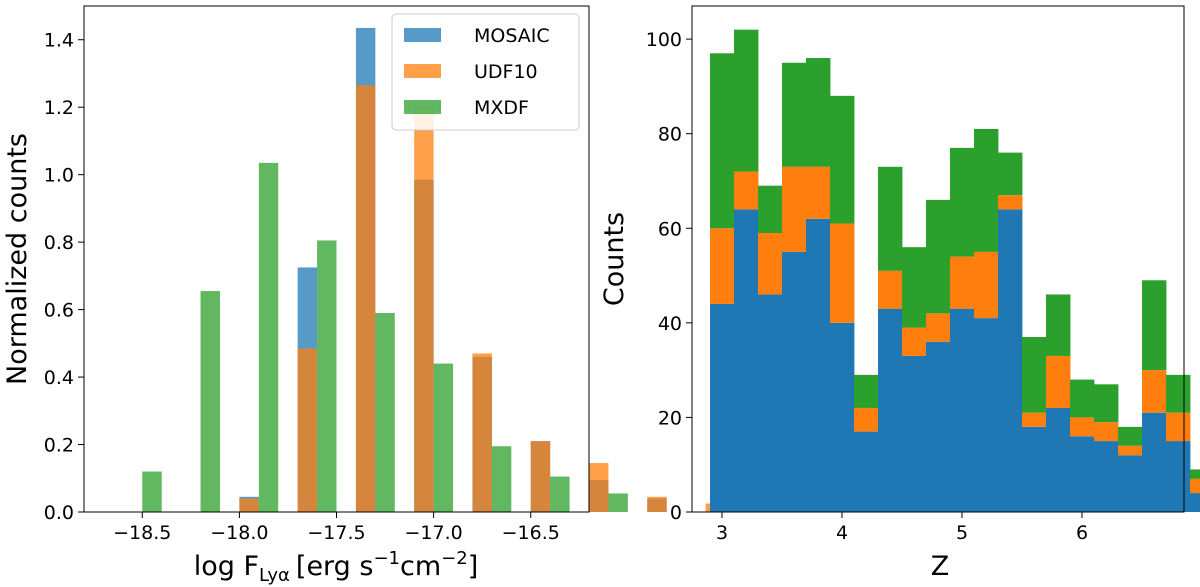 Image resolution: width=1200 pixels, height=587 pixels. What do you see at coordinates (59, 243) in the screenshot?
I see `y-tick-label: 0.8` at bounding box center [59, 243].